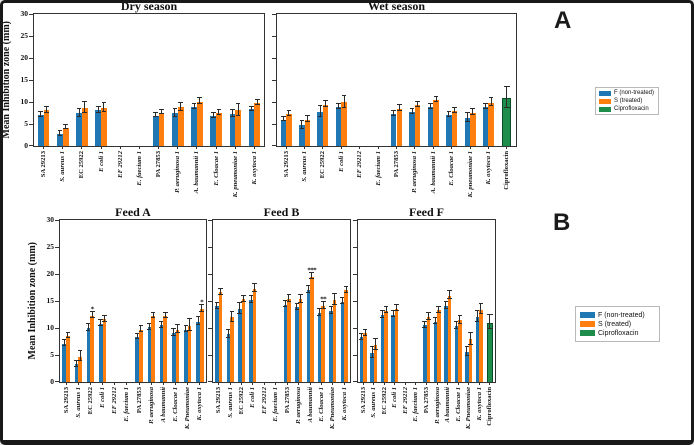 The width and height of the screenshot is (694, 445). What do you see at coordinates (7, 80) in the screenshot?
I see `y-axis-label: Mean Inhibition zone (mm)` at bounding box center [7, 80].